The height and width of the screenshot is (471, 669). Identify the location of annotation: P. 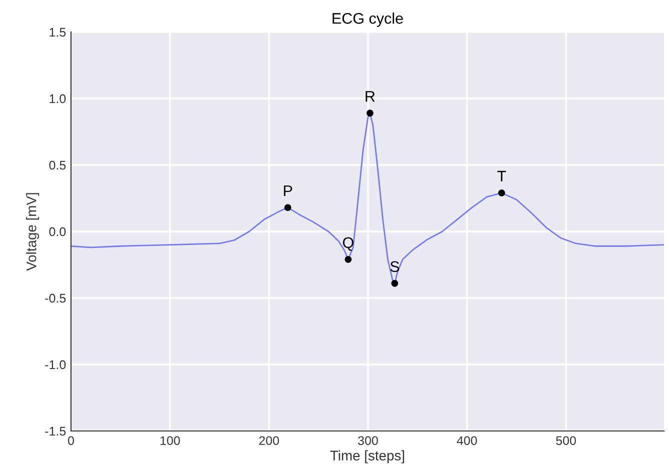
(288, 191).